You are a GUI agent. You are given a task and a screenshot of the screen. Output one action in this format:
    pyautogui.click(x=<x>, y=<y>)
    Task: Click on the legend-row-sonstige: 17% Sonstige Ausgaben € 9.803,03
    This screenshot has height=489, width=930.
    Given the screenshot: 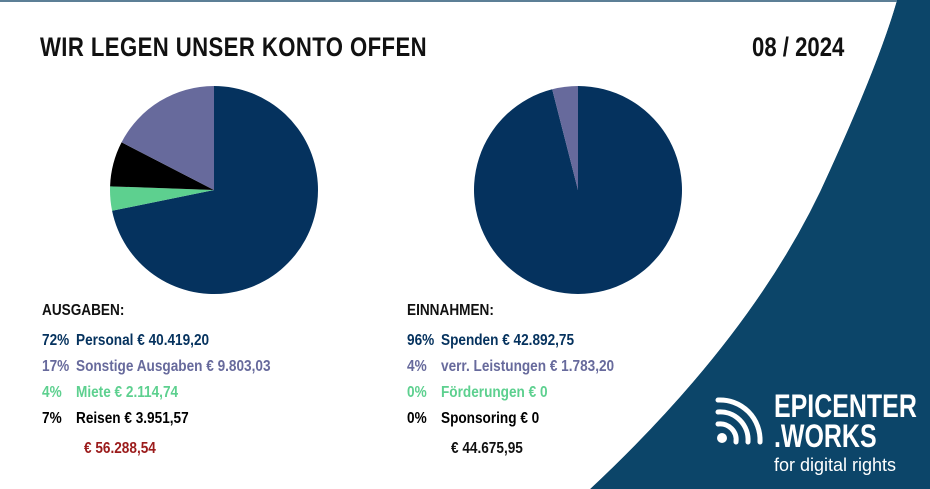 What is the action you would take?
    pyautogui.click(x=156, y=367)
    